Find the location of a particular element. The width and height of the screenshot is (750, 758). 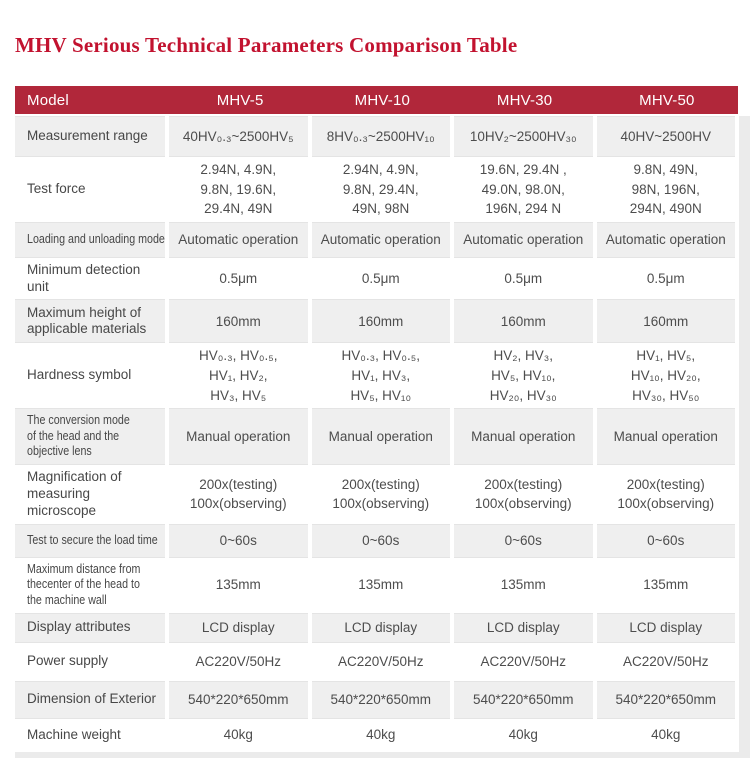

header-cell-mhv-30: MHV-30 is located at coordinates (524, 100).